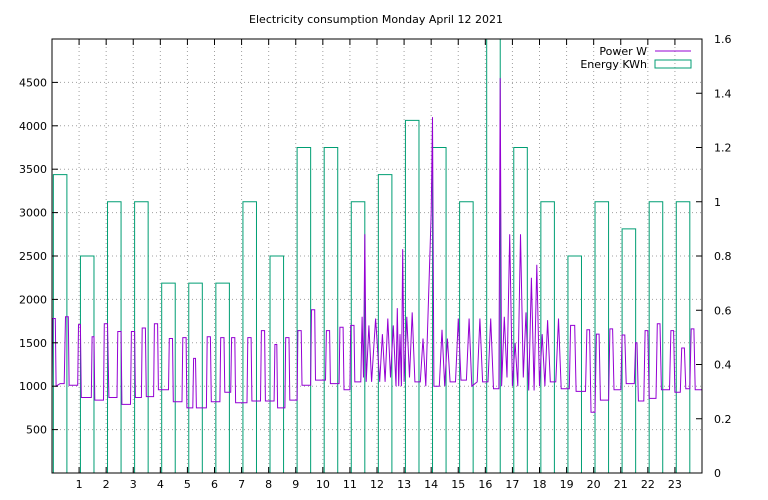 Image resolution: width=768 pixels, height=500 pixels. Describe the element at coordinates (623, 51) in the screenshot. I see `legend-label-power: Power W` at that location.